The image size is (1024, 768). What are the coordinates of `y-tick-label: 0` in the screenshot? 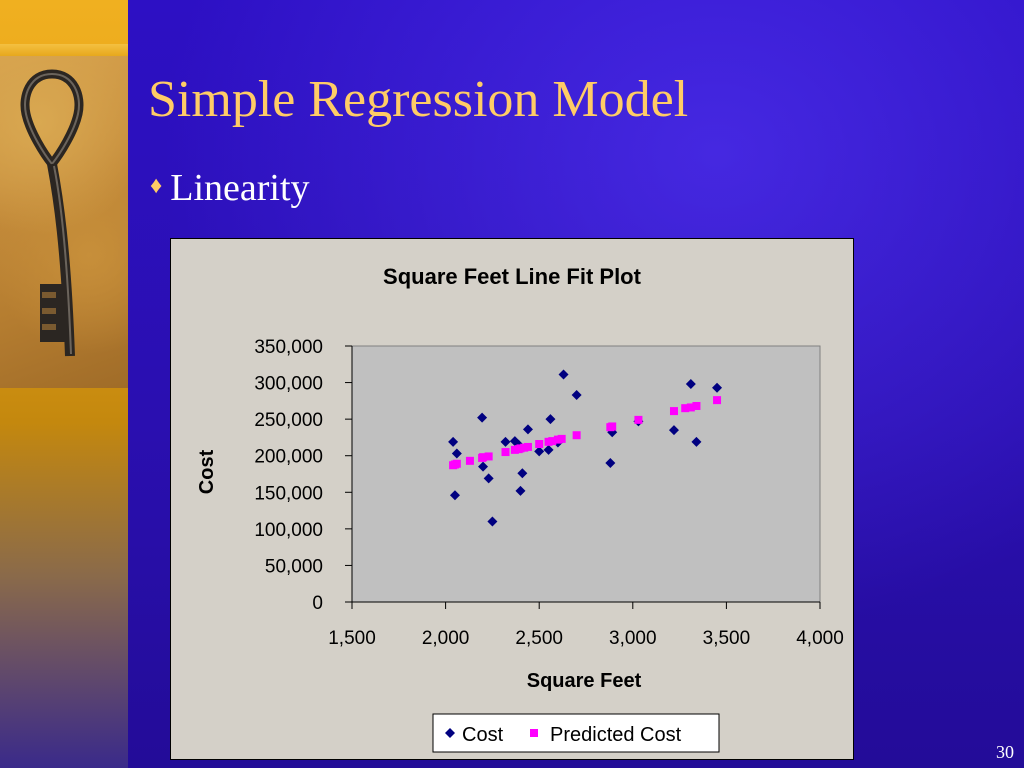 It's located at (317, 603).